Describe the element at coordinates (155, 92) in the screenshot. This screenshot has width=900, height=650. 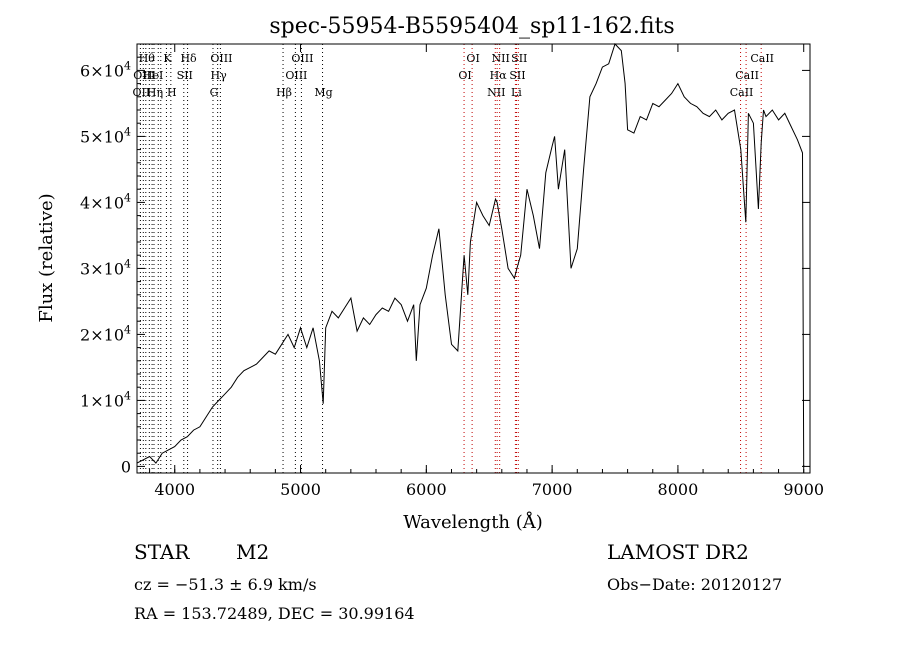
I see `line-marker-label: Hη` at that location.